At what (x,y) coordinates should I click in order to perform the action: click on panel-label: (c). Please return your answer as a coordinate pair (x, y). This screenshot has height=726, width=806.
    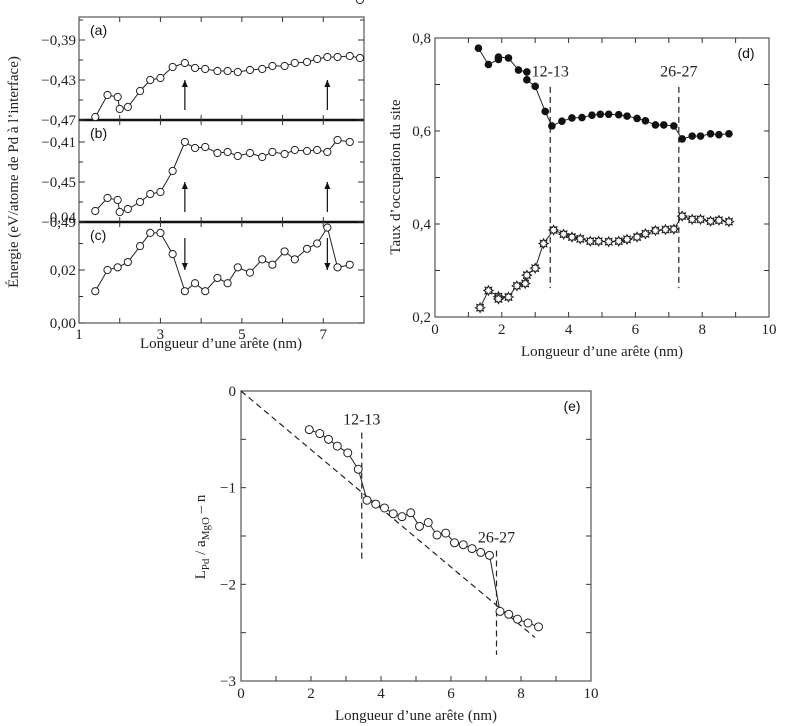
    Looking at the image, I should click on (98, 235).